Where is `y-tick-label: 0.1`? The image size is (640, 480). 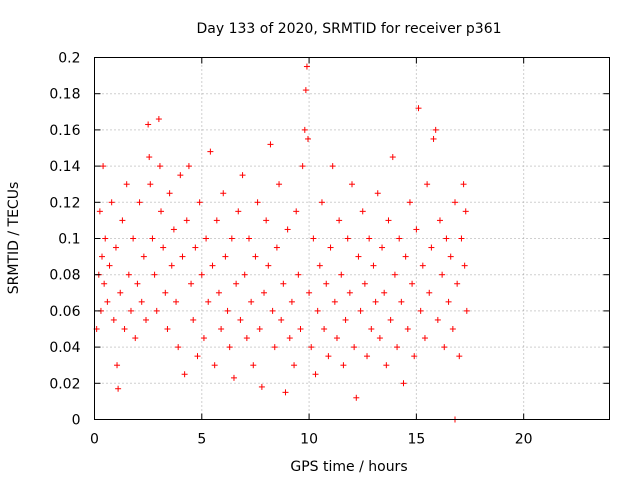 y-tick-label: 0.1 is located at coordinates (69, 240).